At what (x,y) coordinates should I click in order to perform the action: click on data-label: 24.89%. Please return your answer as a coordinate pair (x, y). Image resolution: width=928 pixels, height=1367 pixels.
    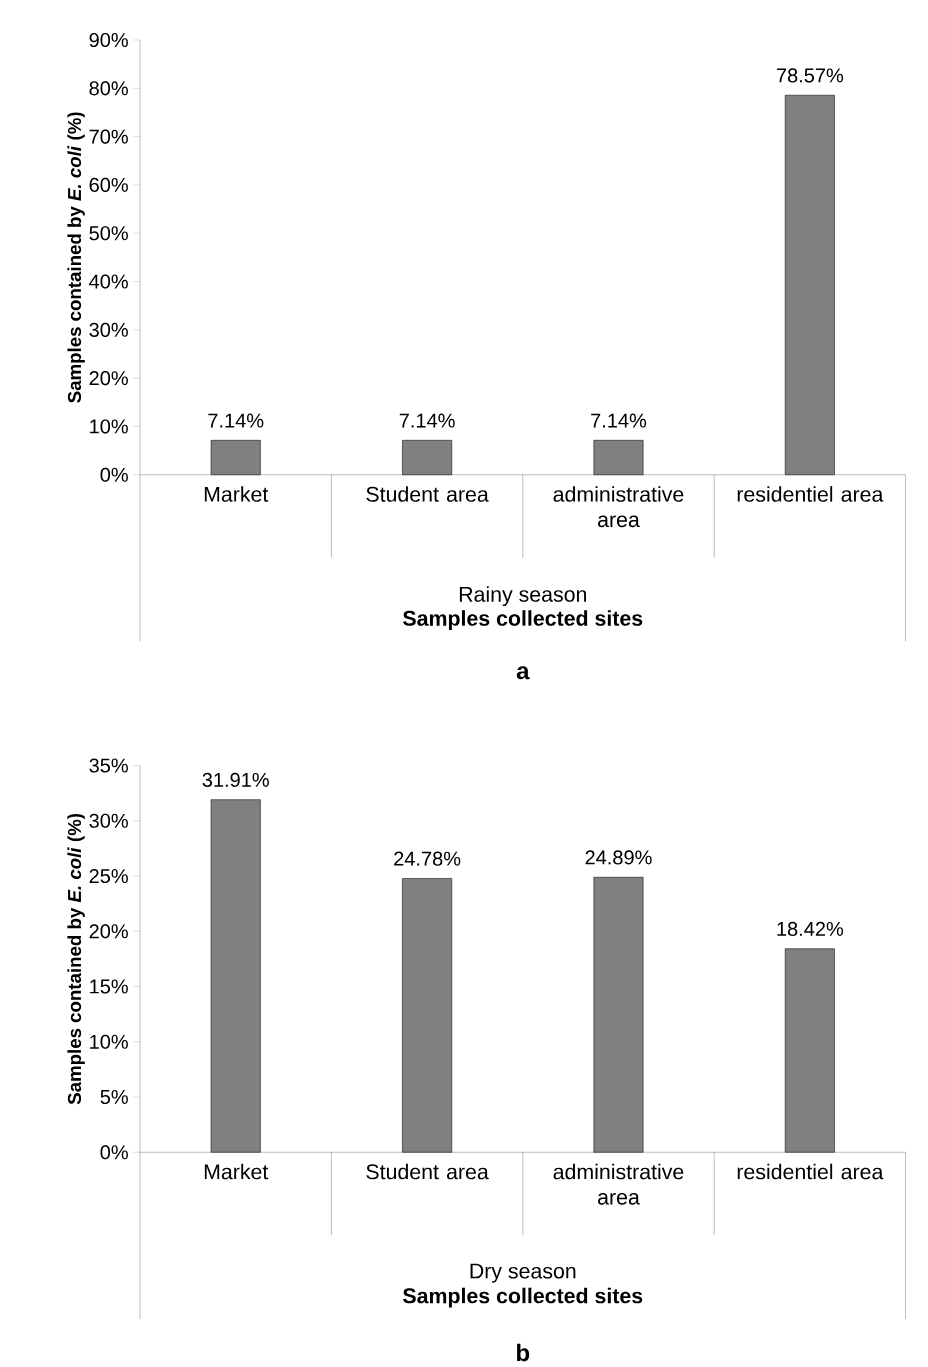
    Looking at the image, I should click on (618, 857).